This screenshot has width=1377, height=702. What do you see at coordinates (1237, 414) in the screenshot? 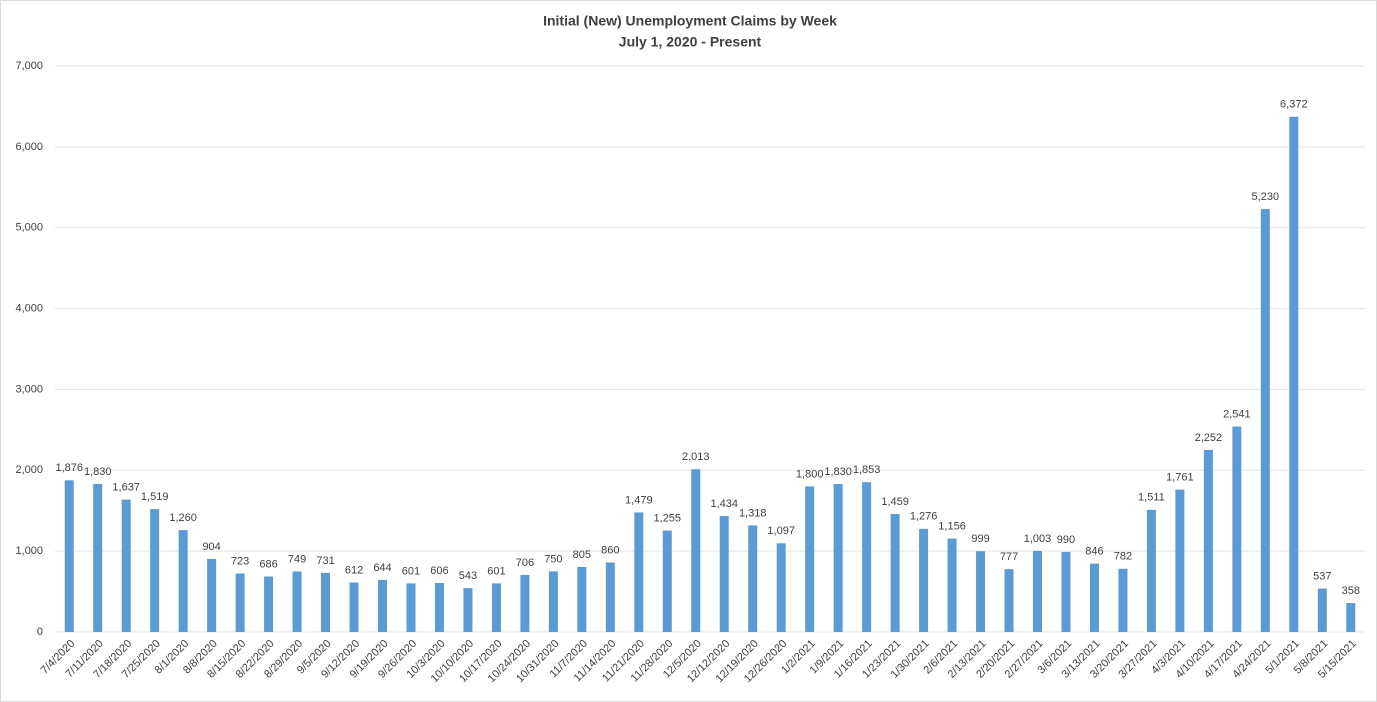
I see `value-label: 2,541` at bounding box center [1237, 414].